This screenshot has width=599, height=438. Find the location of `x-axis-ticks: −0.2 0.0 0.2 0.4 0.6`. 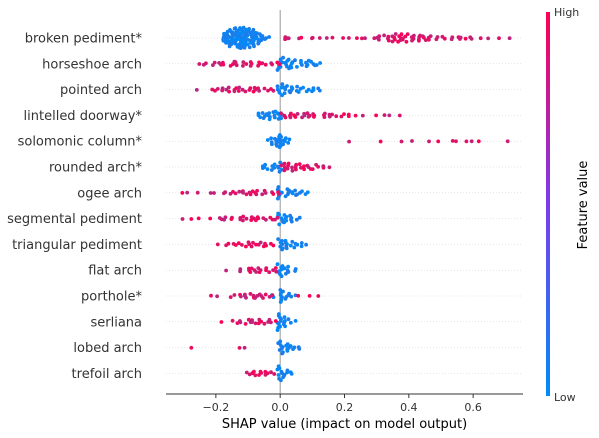

x-axis-ticks: −0.2 0.0 0.2 0.4 0.6 is located at coordinates (342, 404).